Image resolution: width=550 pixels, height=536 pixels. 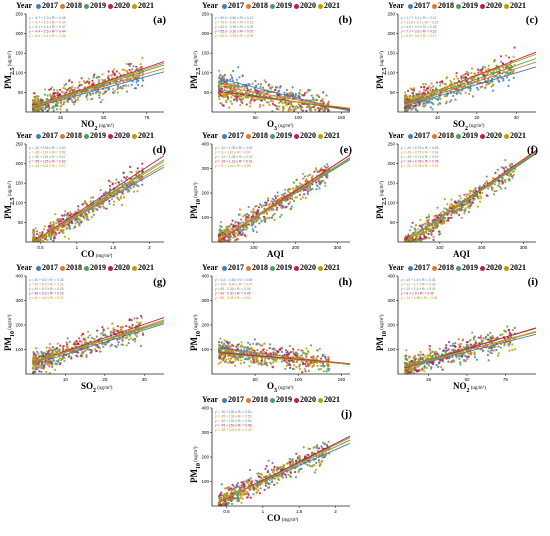 I want to click on legend-label-2018: 2018, so click(x=446, y=267).